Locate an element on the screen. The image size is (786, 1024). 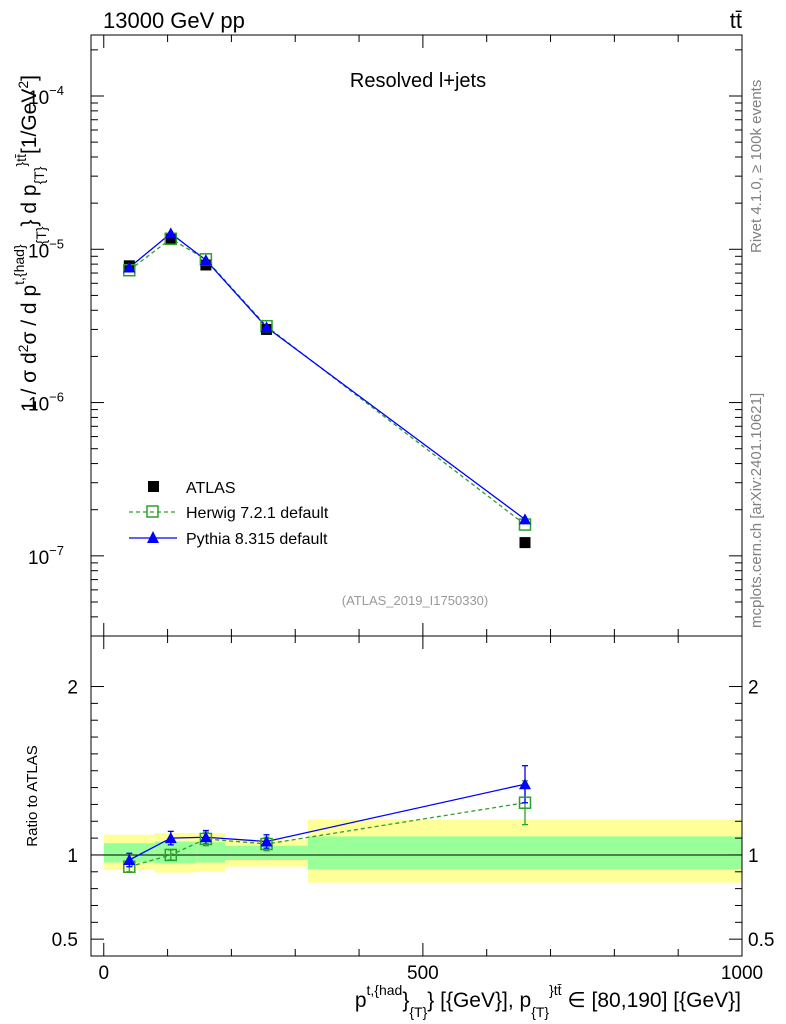
main-y-tick-label: 10⁻⁷ is located at coordinates (46, 556).